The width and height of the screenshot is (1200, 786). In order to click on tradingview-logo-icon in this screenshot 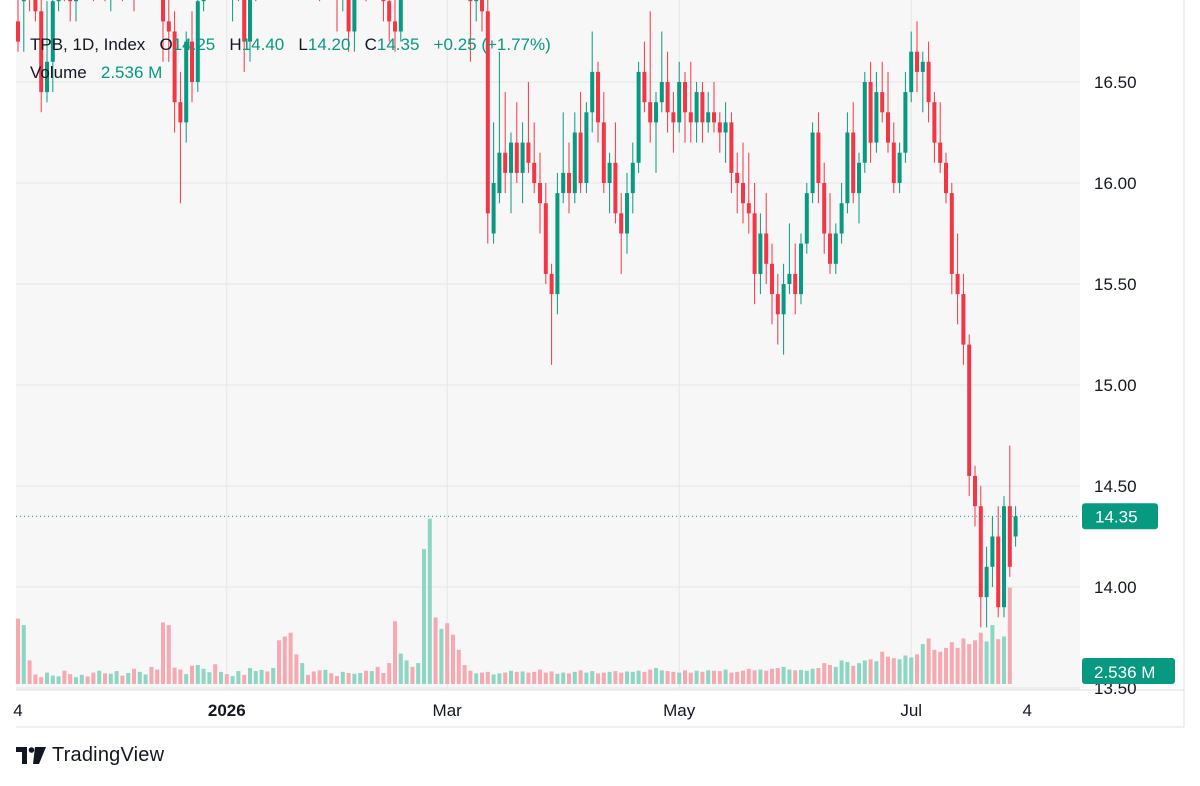, I will do `click(31, 755)`.